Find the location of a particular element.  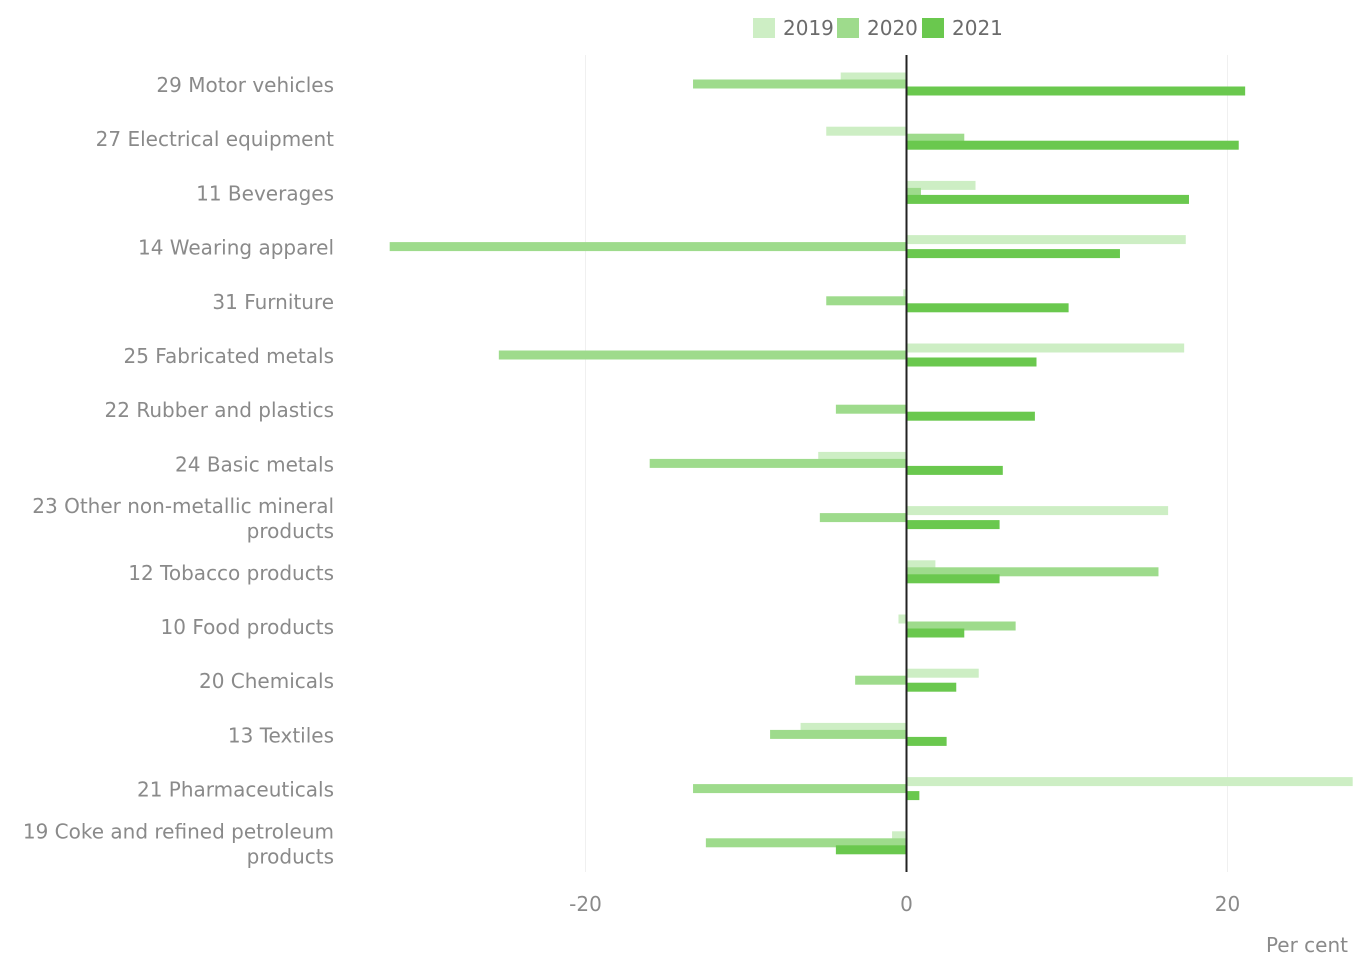

legend: 2019 2020 2021 is located at coordinates (878, 28).